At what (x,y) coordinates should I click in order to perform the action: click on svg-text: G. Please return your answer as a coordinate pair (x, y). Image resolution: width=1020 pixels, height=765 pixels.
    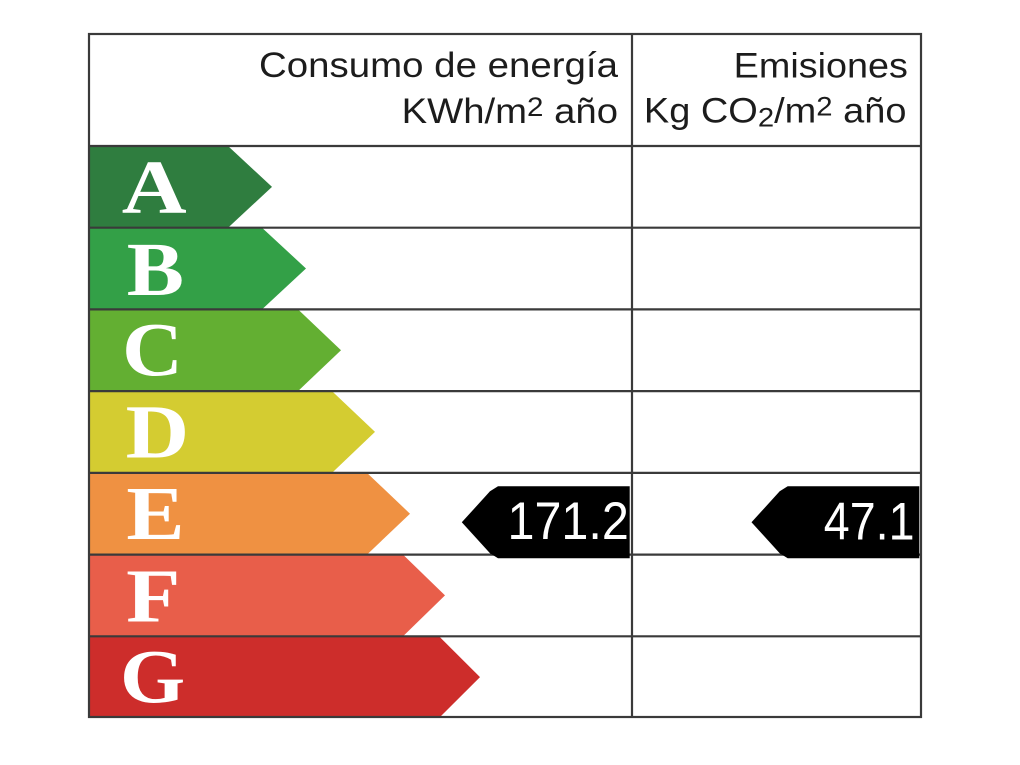
    Looking at the image, I should click on (152, 677).